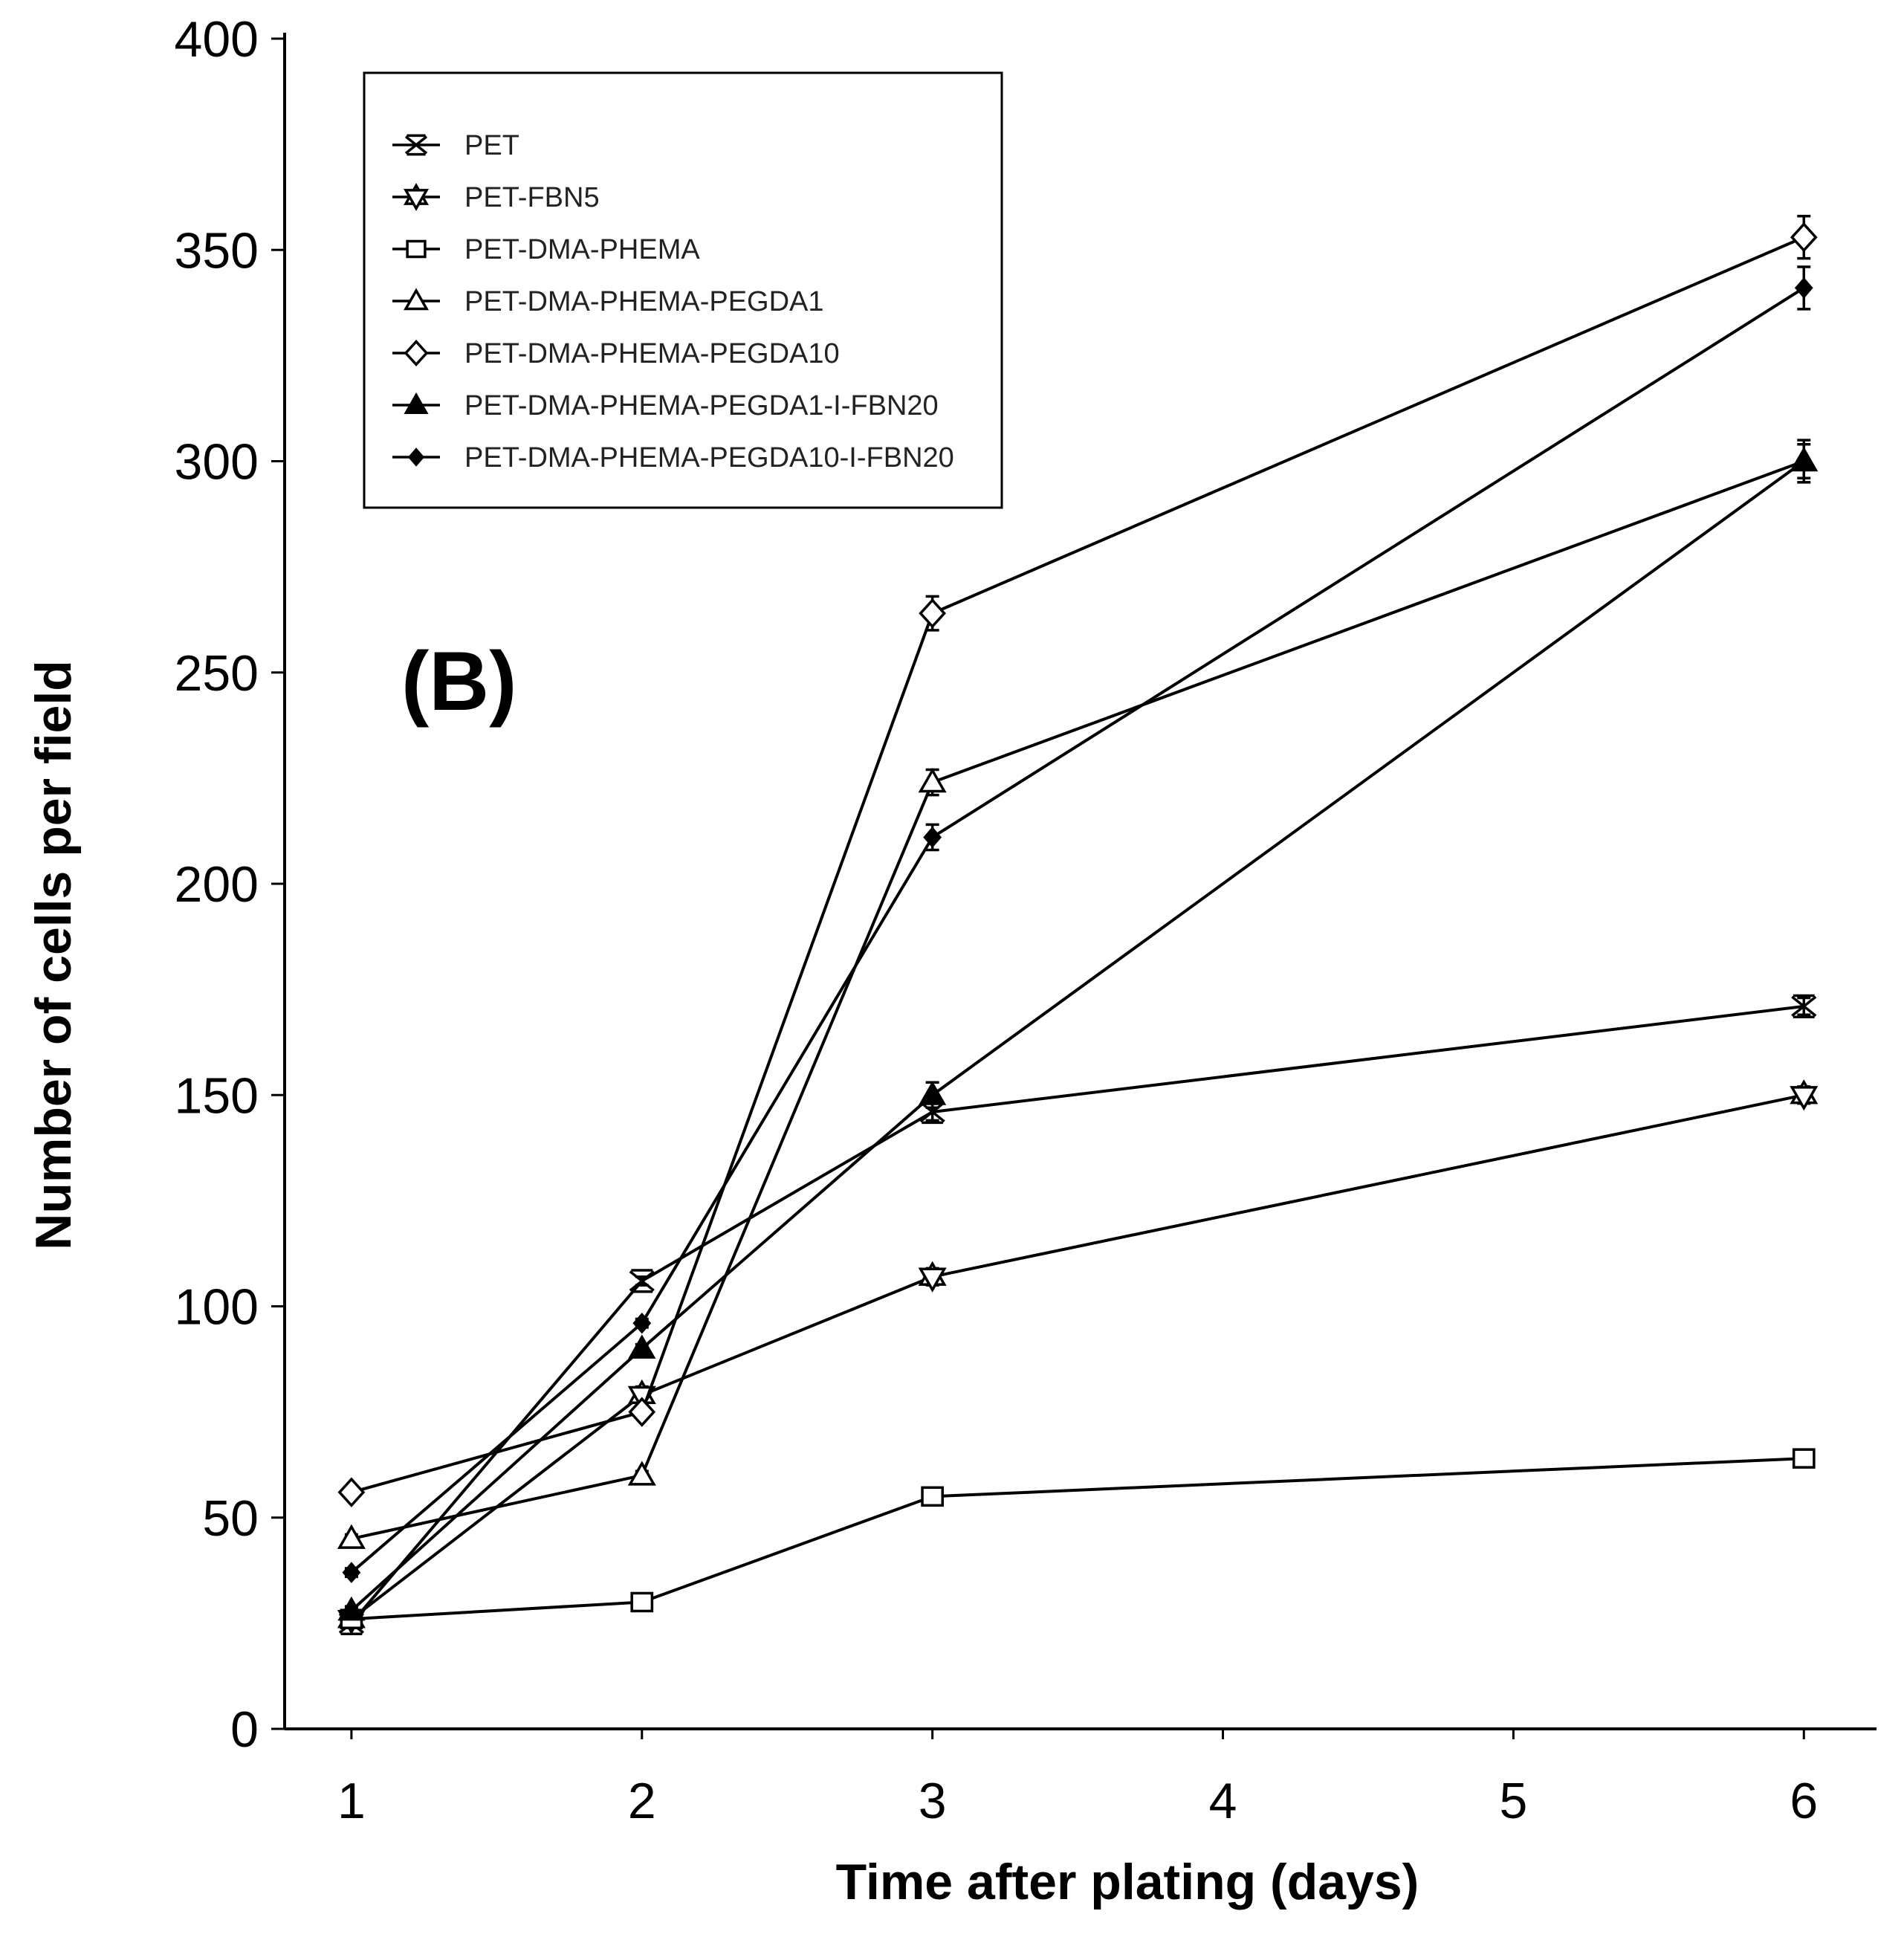  Describe the element at coordinates (933, 1801) in the screenshot. I see `x-tick-label: 3` at that location.